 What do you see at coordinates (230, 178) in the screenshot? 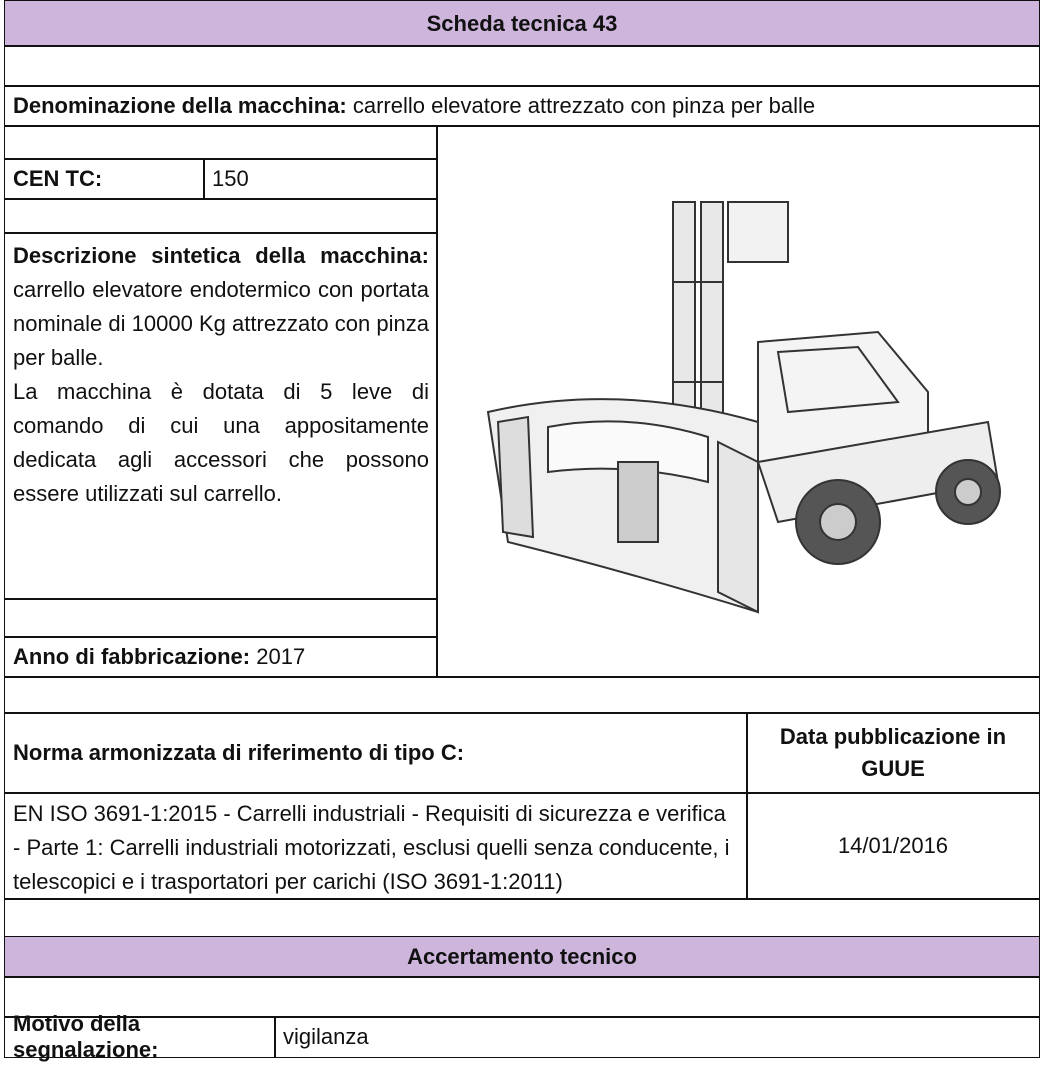
I see `cen-value: 150` at bounding box center [230, 178].